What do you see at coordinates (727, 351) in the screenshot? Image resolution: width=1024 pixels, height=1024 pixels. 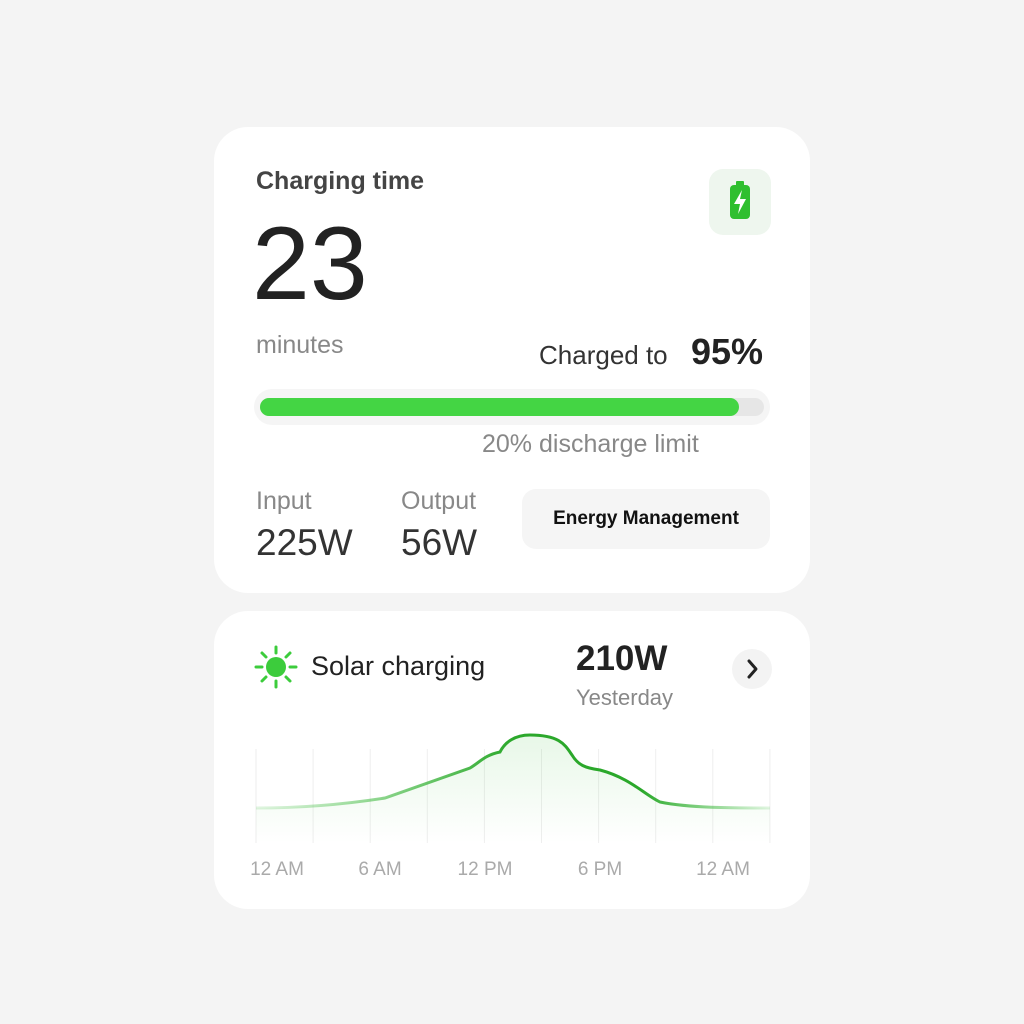 I see `charged-percent: 95%` at bounding box center [727, 351].